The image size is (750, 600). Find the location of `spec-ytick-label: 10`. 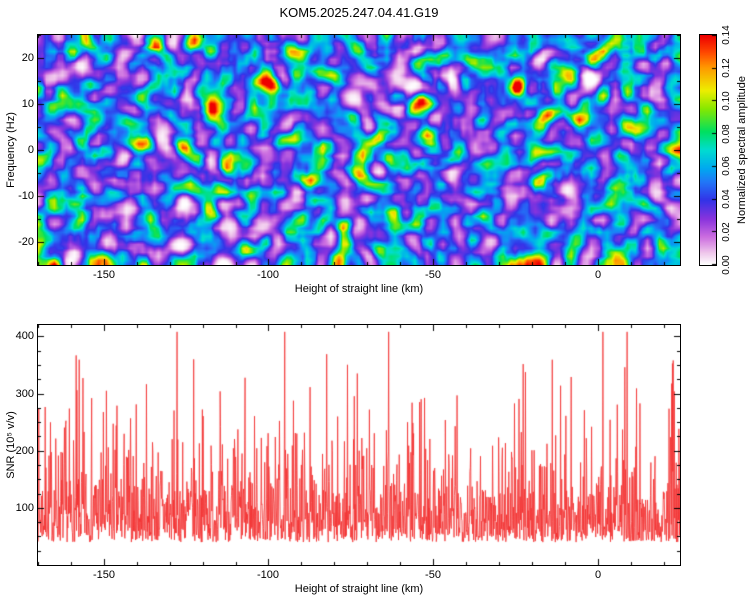

spec-ytick-label: 10 is located at coordinates (27, 104).